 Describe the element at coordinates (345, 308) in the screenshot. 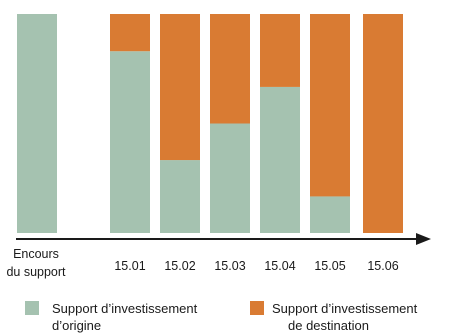

I see `legend-label-destination-line-1: Support d’investissement` at that location.